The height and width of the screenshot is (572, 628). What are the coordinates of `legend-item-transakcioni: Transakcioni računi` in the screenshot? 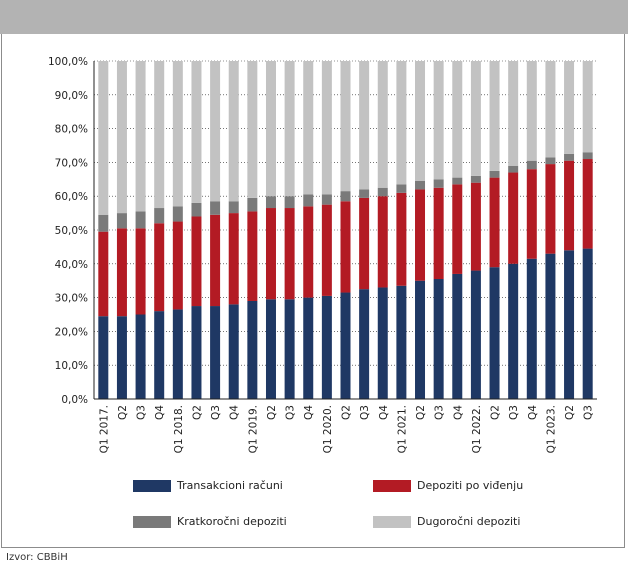 It's located at (208, 485).